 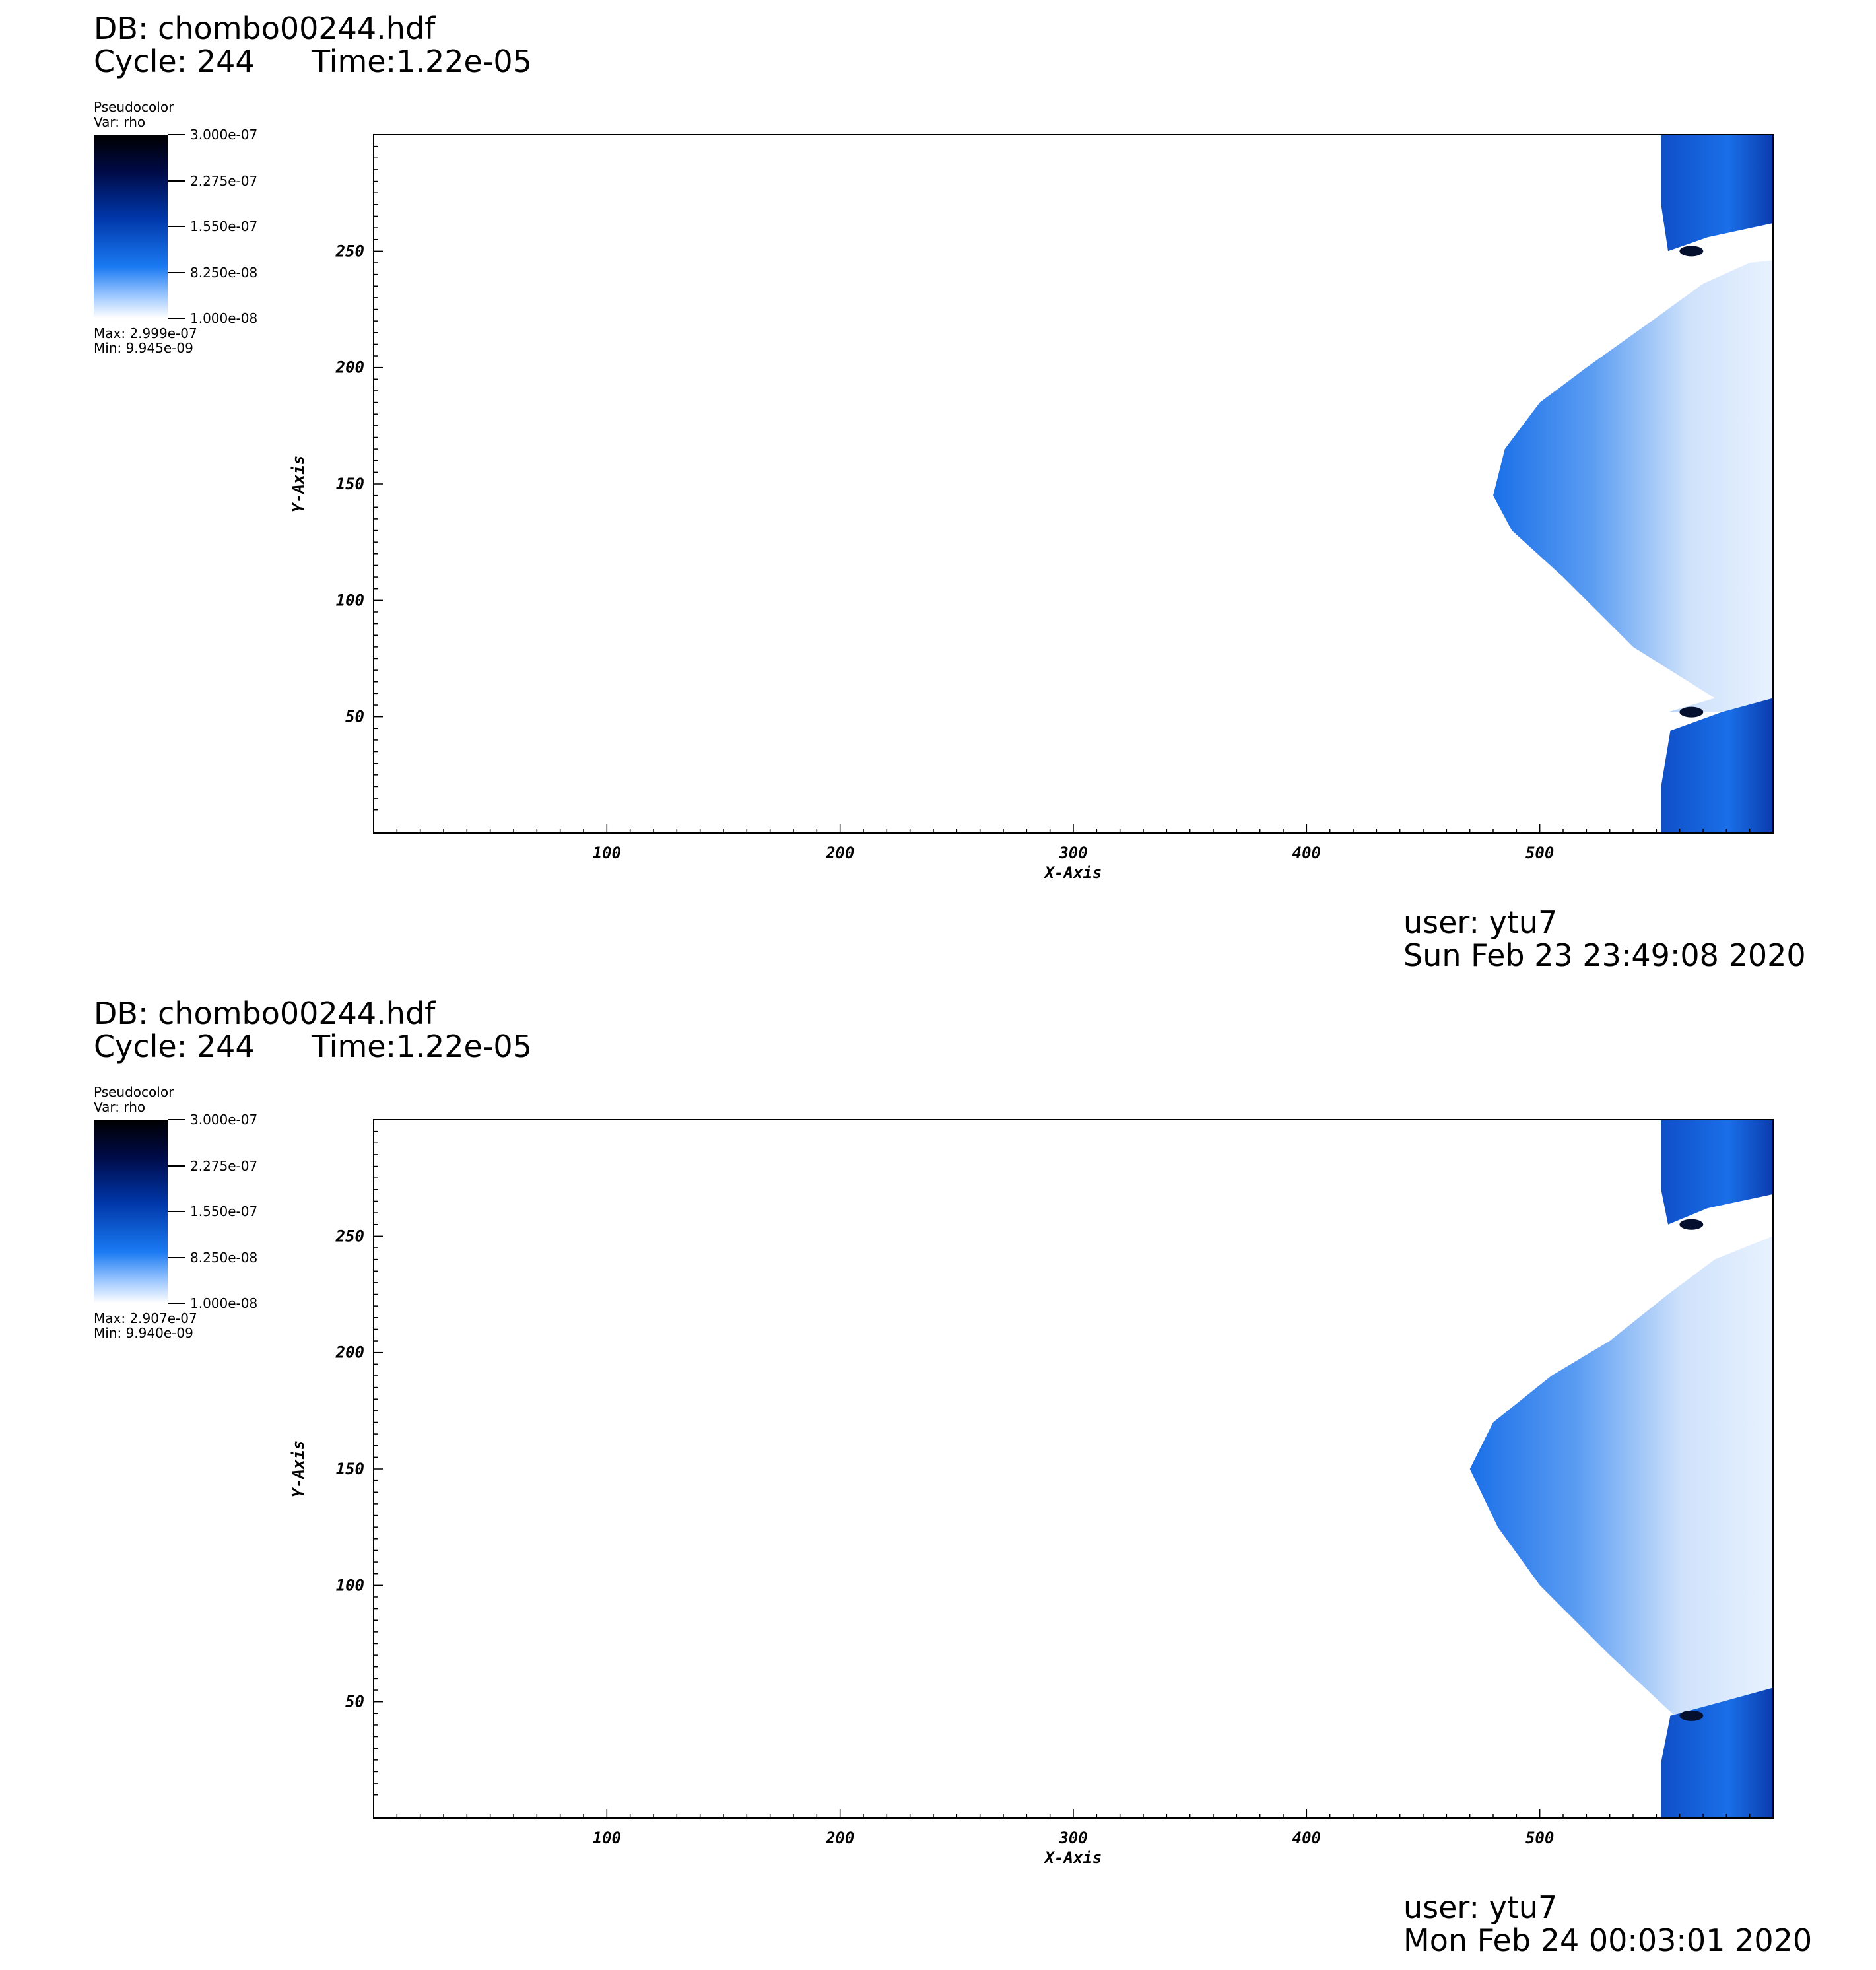 What do you see at coordinates (1608, 1940) in the screenshot?
I see `date-label: Mon Feb 24 00:03:01 2020` at bounding box center [1608, 1940].